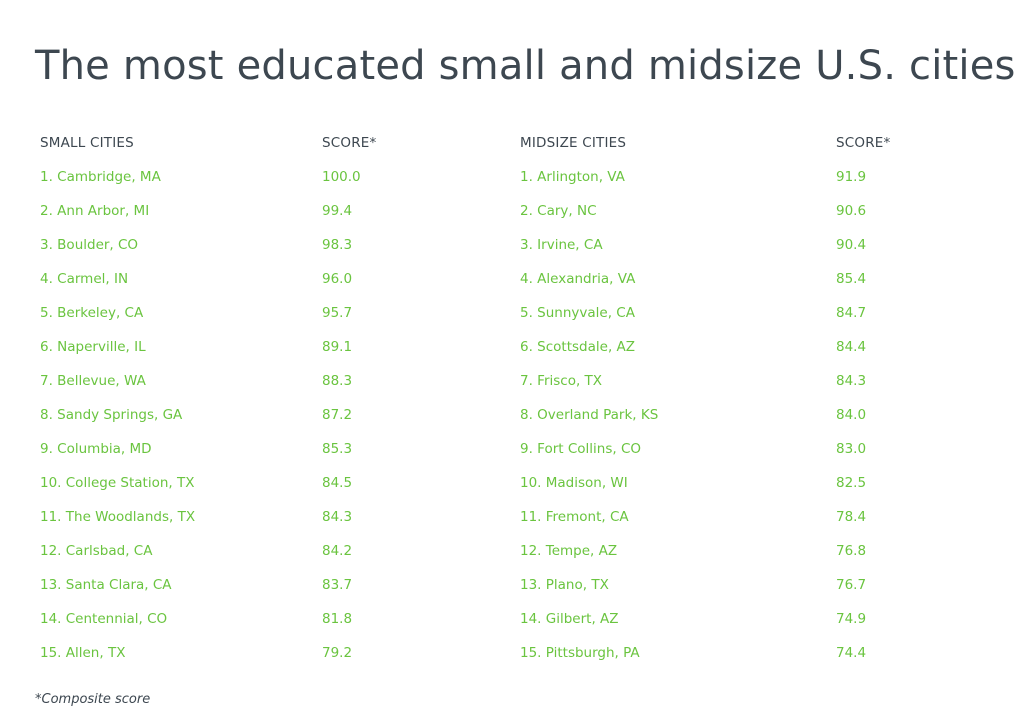  Describe the element at coordinates (564, 585) in the screenshot. I see `midsize-city-cell: 13. Plano, TX` at that location.